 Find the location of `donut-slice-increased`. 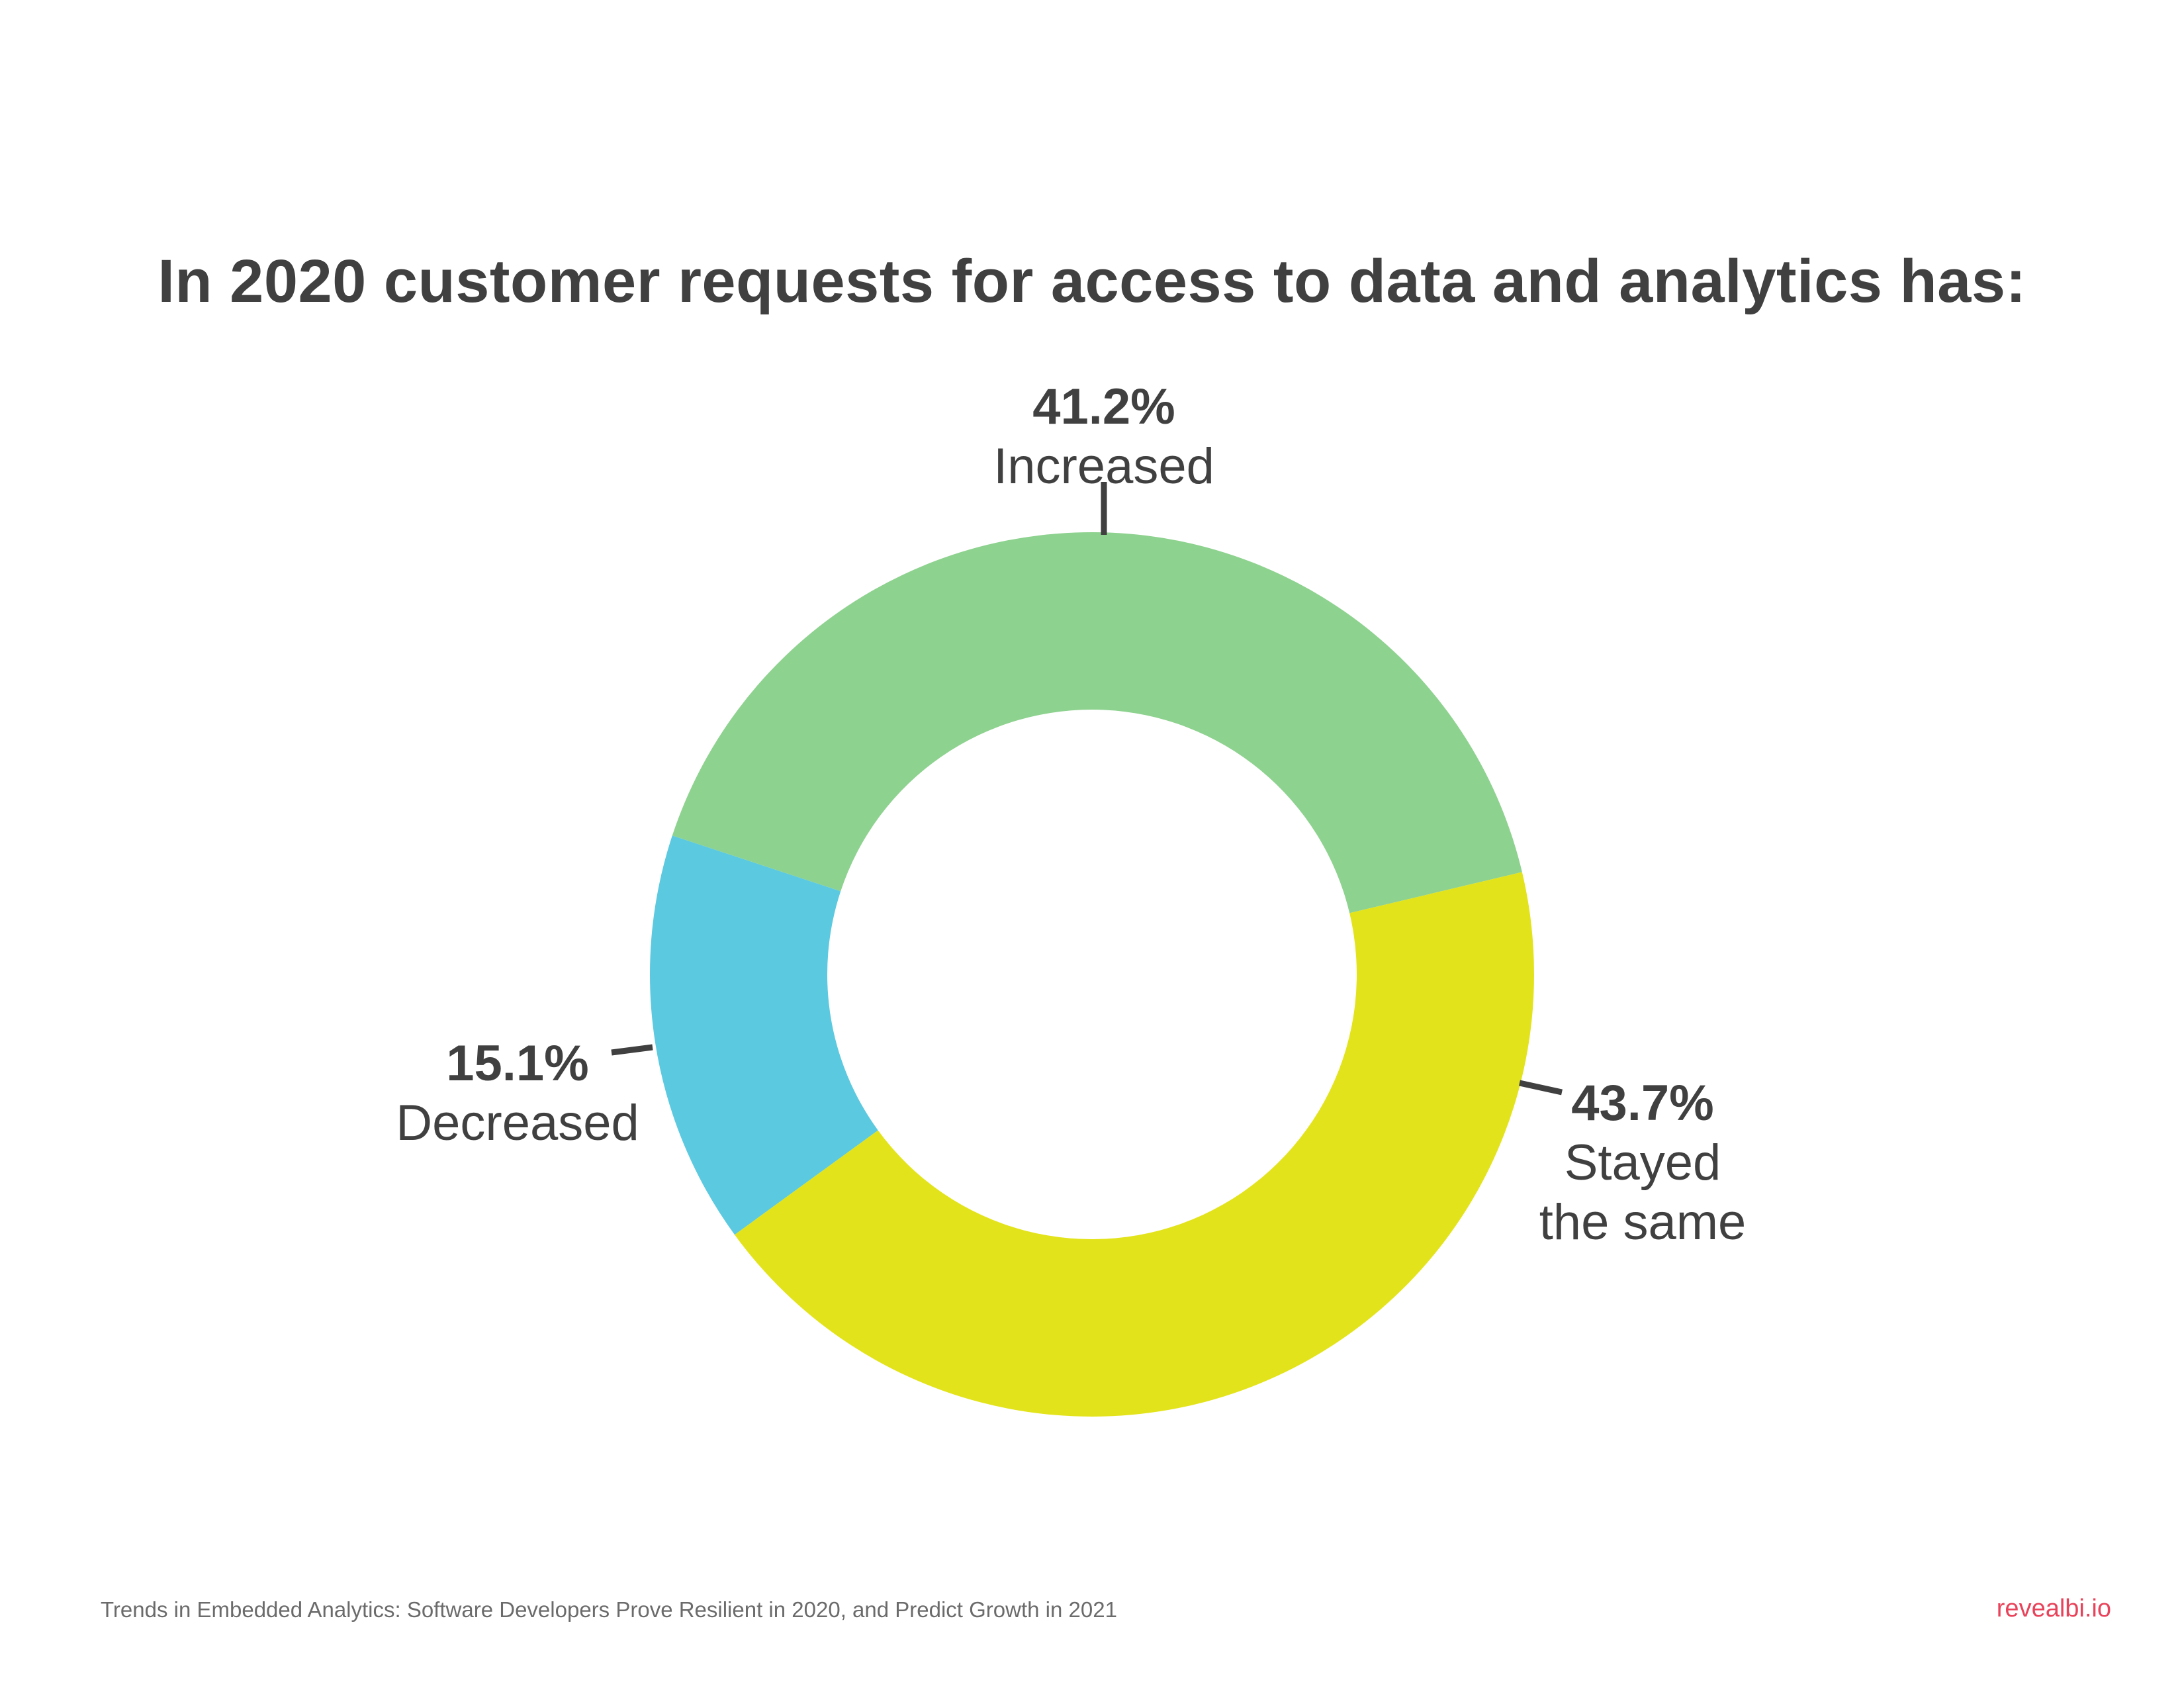

donut-slice-increased is located at coordinates (1097, 723).